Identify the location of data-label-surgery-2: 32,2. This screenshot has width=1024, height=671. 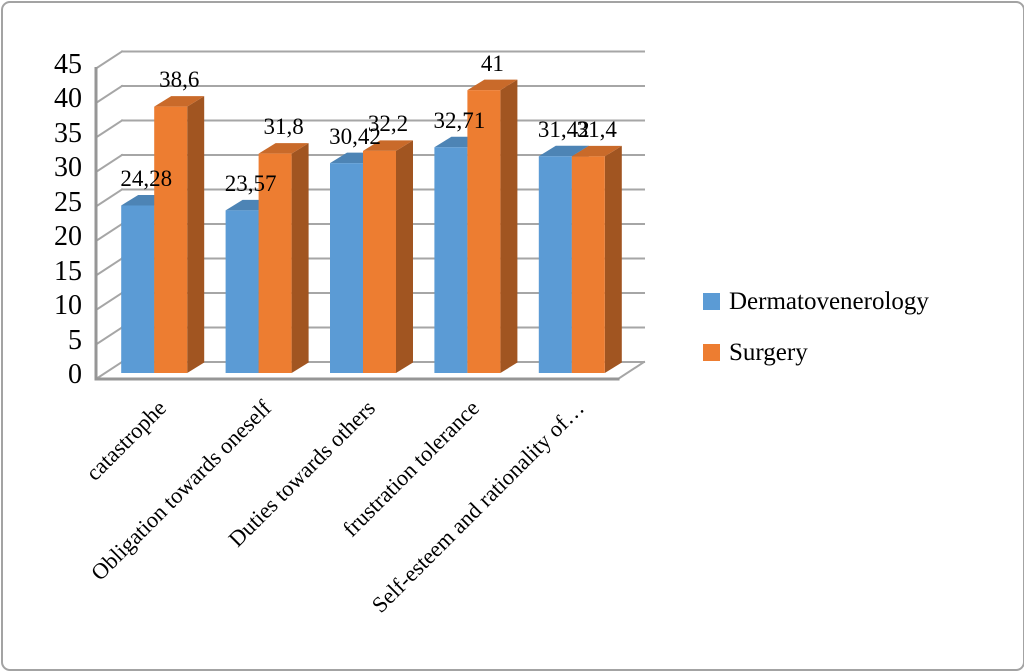
(388, 124).